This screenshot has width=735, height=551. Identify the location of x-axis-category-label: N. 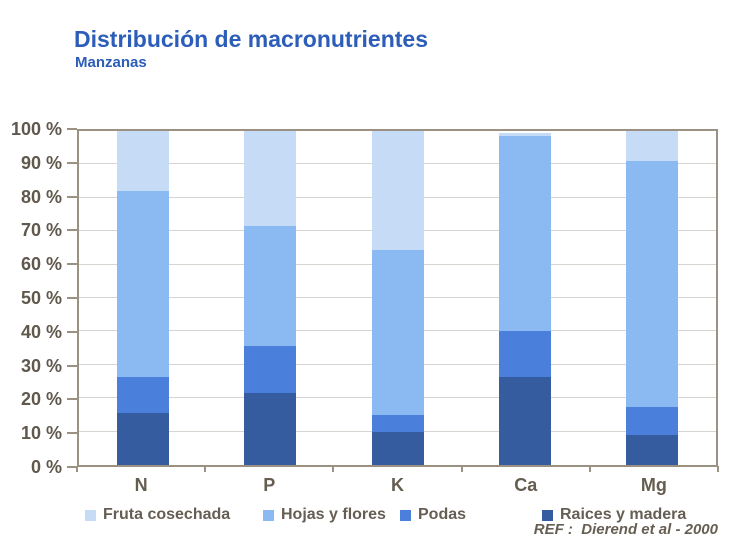
(141, 485).